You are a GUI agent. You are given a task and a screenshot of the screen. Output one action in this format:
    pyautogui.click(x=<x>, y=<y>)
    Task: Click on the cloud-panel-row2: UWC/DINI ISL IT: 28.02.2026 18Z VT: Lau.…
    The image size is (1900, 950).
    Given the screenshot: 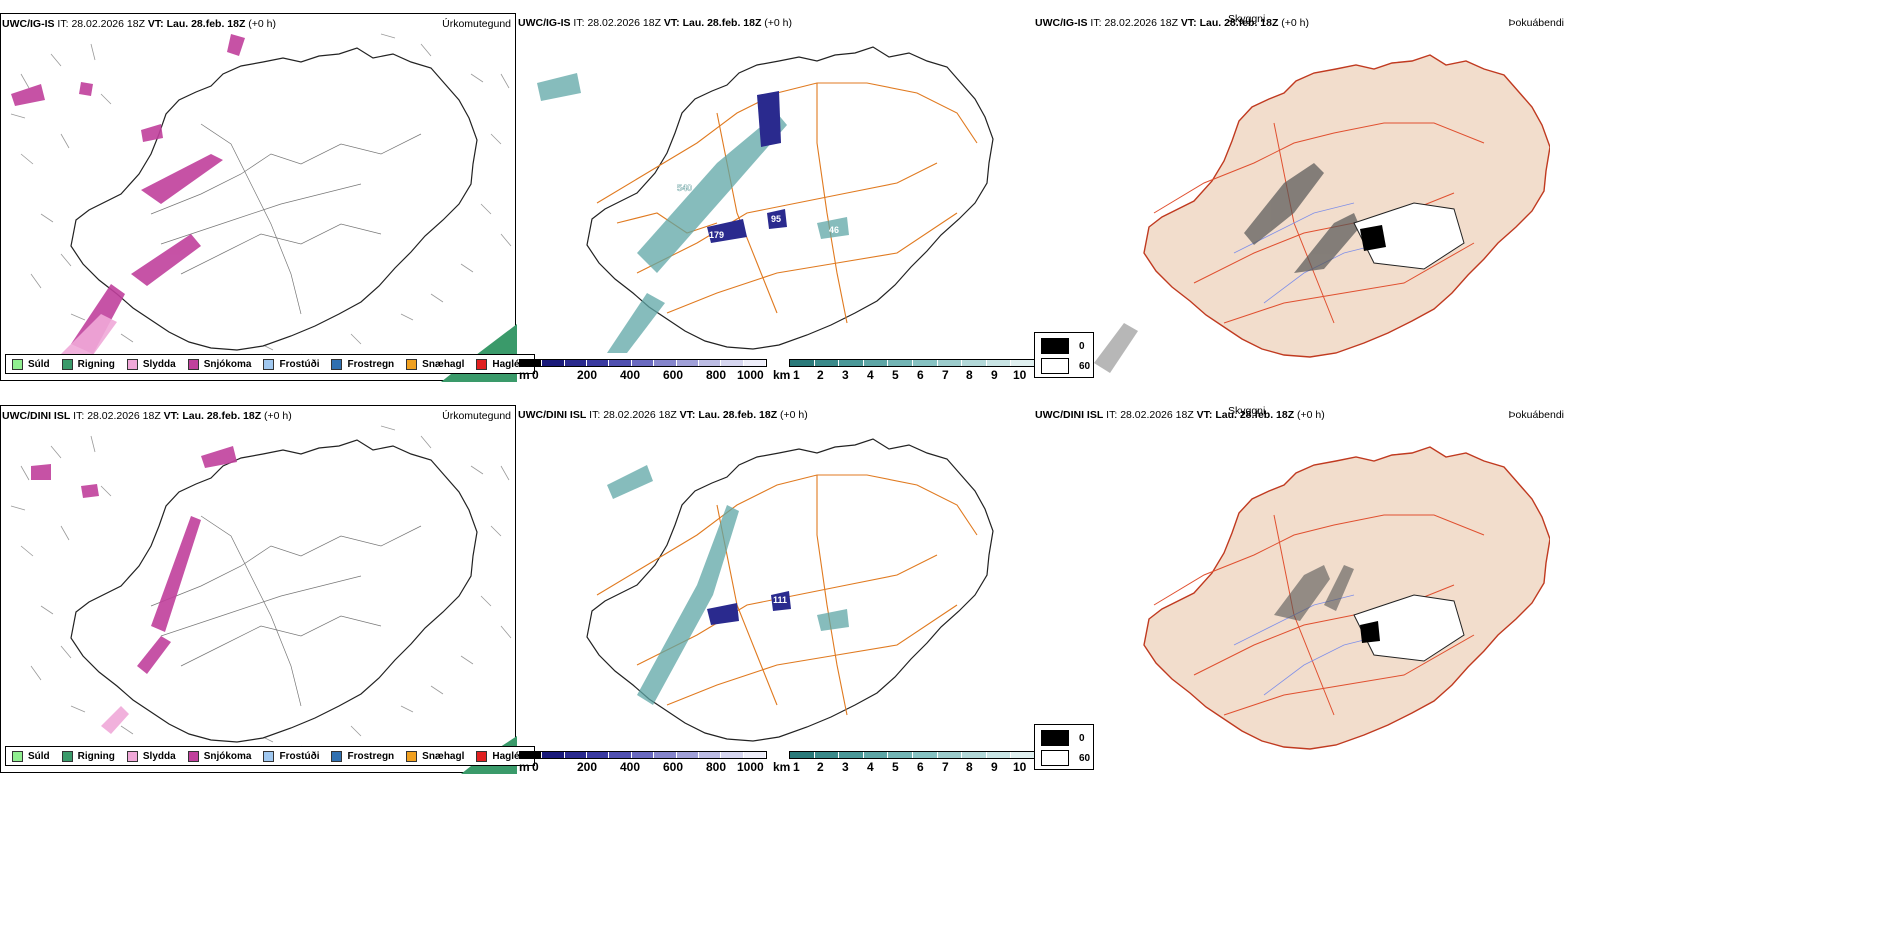 What is the action you would take?
    pyautogui.click(x=777, y=589)
    